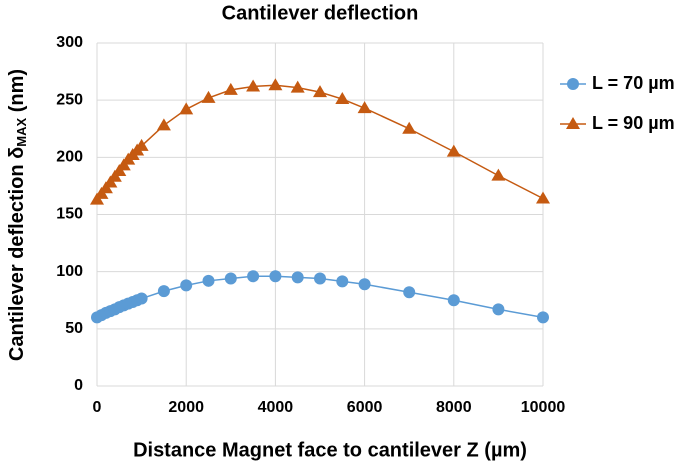  Describe the element at coordinates (365, 407) in the screenshot. I see `x-tick-label: 6000` at that location.